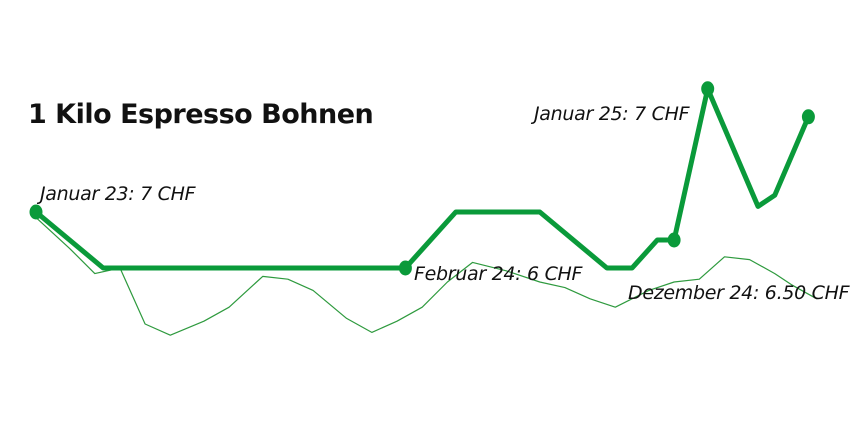 This screenshot has height=432, width=864. What do you see at coordinates (499, 274) in the screenshot?
I see `annotation-februar-24: Februar 24: 6 CHF` at bounding box center [499, 274].